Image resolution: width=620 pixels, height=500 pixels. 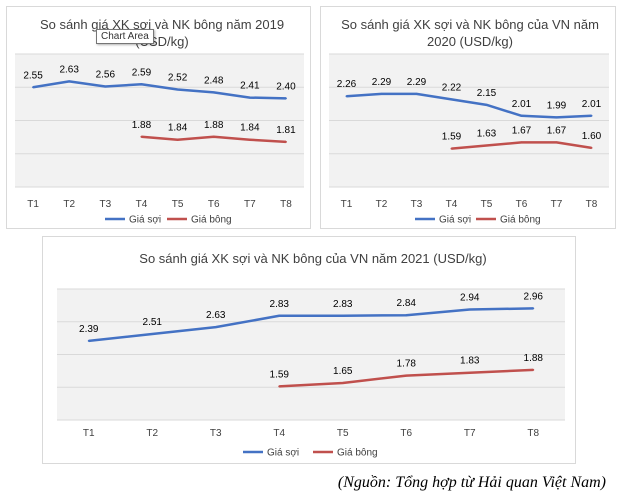 I want to click on data-label: 1.83, so click(x=470, y=361).